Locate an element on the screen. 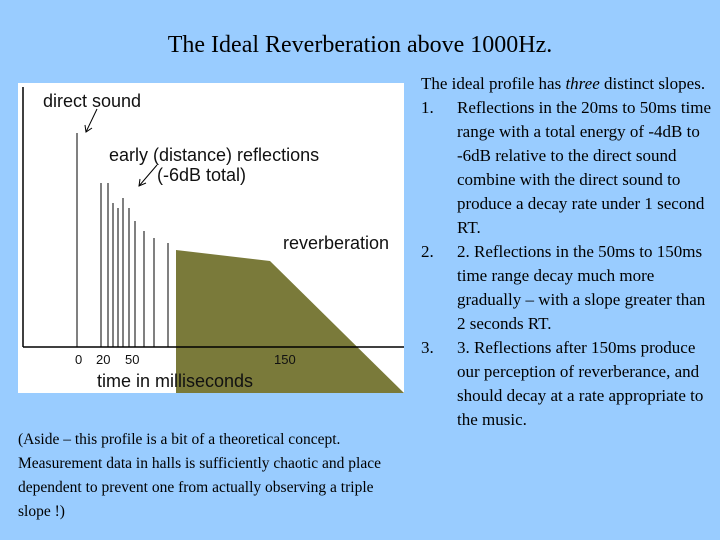 This screenshot has height=540, width=720. x-axis-title: time in milliseconds is located at coordinates (175, 381).